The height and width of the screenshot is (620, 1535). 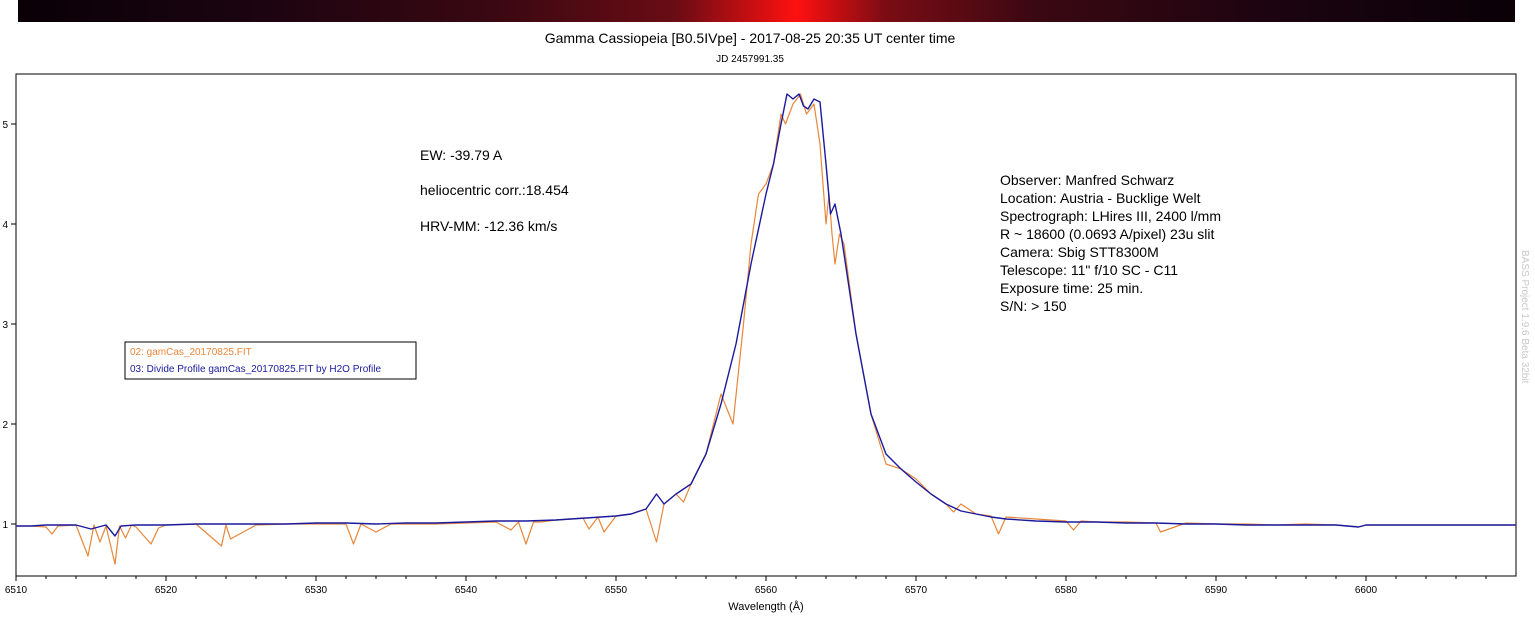 I want to click on annotation-hrv: HRV-MM: -12.36 km/s, so click(x=488, y=226).